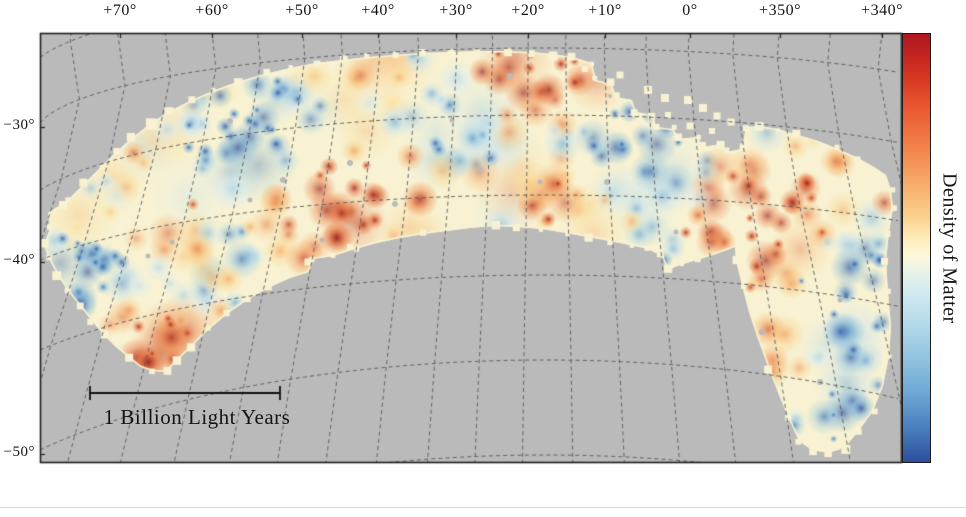 The image size is (966, 517). What do you see at coordinates (19, 452) in the screenshot?
I see `left-tick-label: −50°` at bounding box center [19, 452].